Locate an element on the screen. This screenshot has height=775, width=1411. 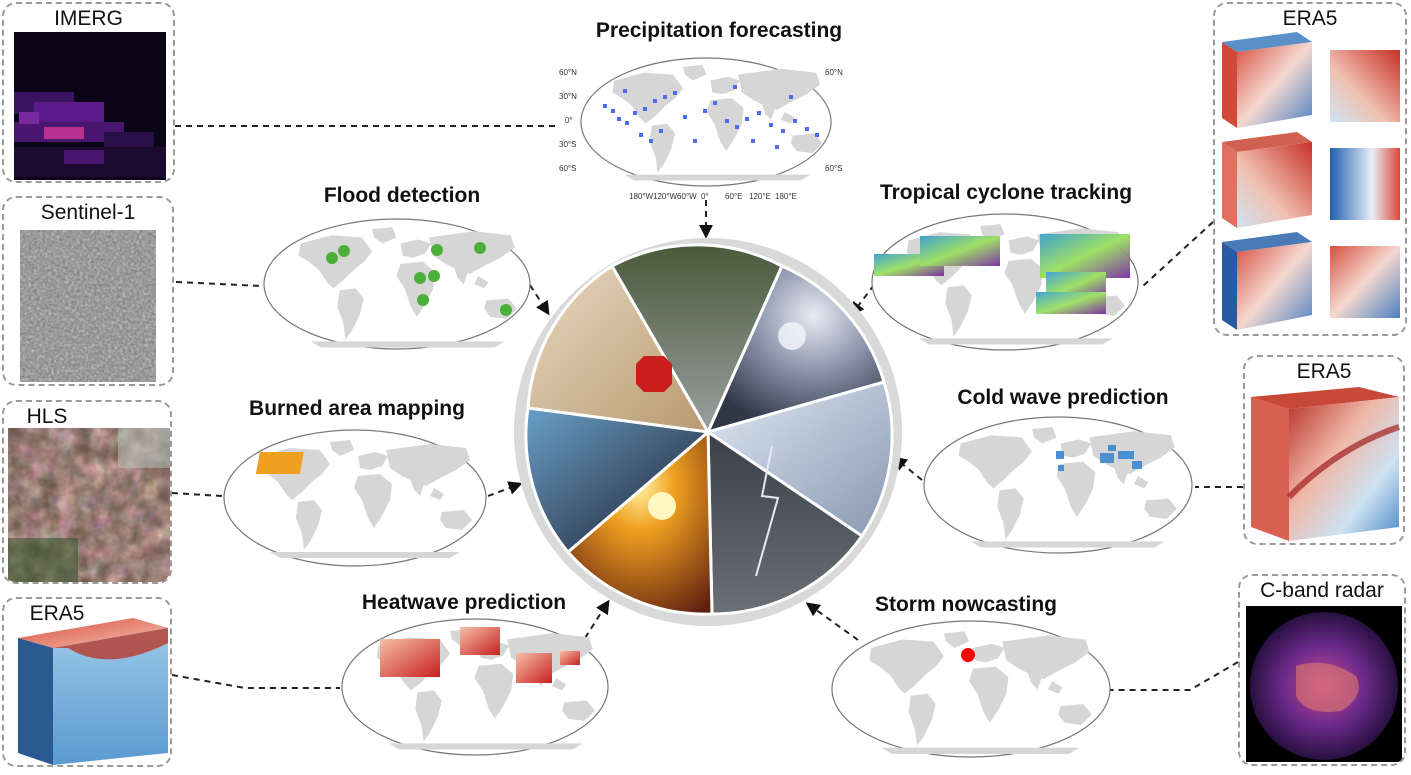
precip-lat-30n: 30°N is located at coordinates (568, 96).